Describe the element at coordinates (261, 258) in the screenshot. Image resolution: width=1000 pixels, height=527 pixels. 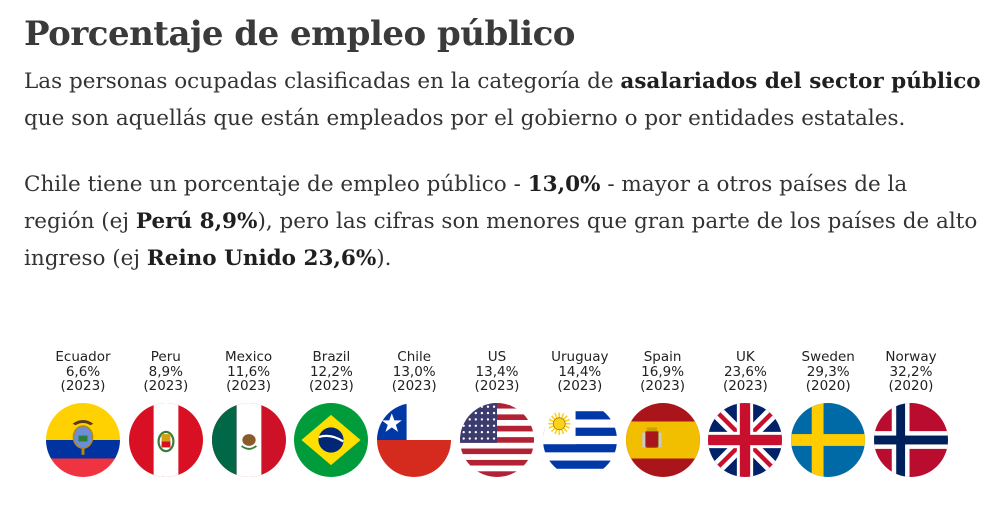
I see `body-bold-3: Reino Unido 23,6%` at that location.